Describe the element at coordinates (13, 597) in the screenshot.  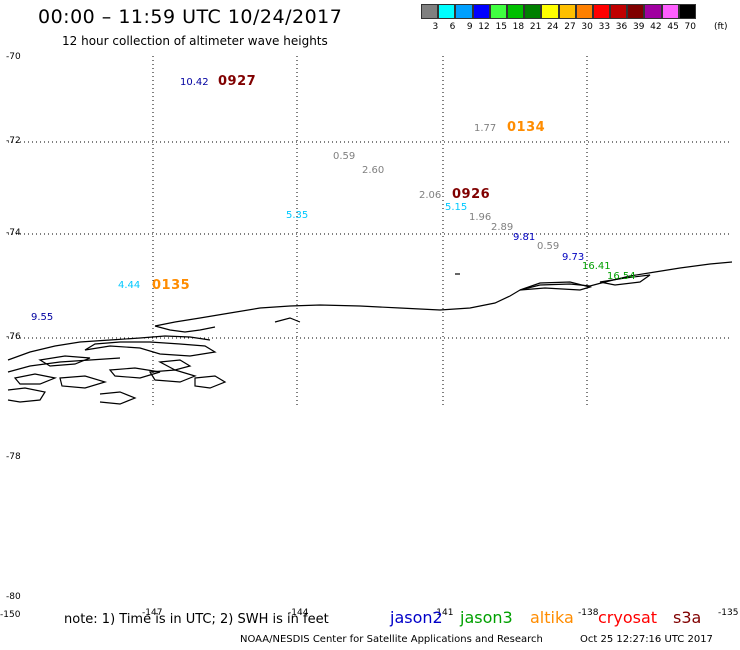
I see `lat-label: -80` at that location.